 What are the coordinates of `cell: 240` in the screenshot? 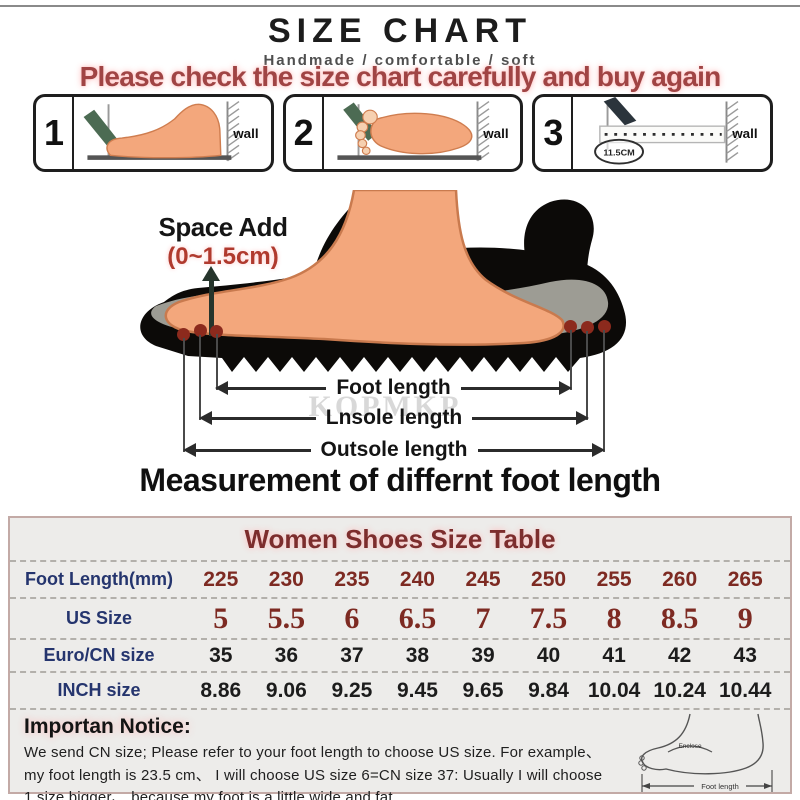 It's located at (417, 579).